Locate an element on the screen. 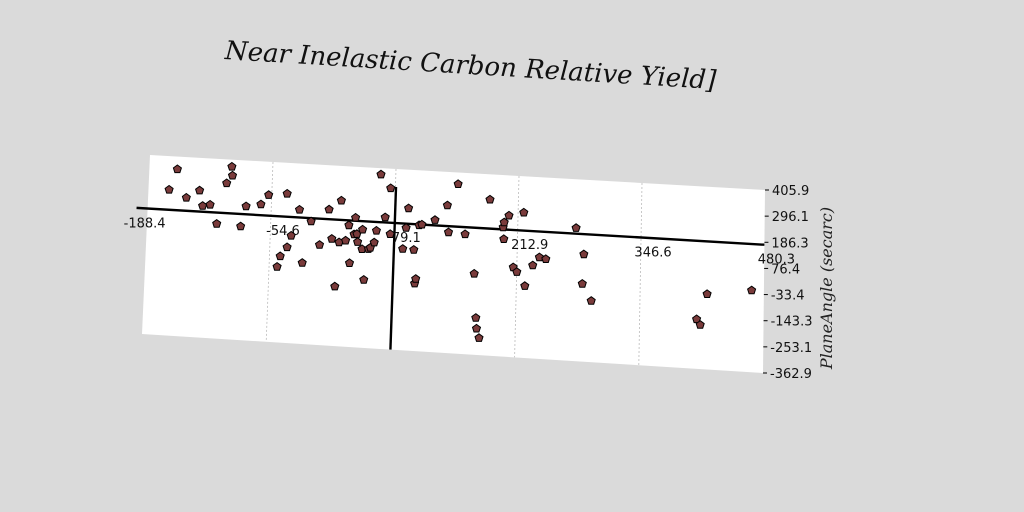  x-tick-labels: -188.4 -54.6 79.1 212.9 346.6 480.3 is located at coordinates (459, 242).